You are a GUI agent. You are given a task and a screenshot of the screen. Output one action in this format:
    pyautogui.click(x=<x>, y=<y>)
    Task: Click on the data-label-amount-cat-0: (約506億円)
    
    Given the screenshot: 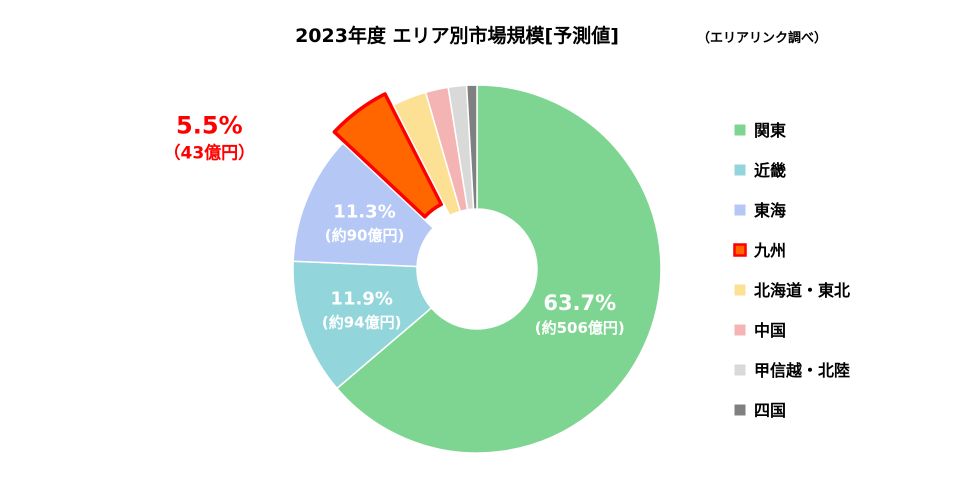 What is the action you would take?
    pyautogui.click(x=580, y=328)
    